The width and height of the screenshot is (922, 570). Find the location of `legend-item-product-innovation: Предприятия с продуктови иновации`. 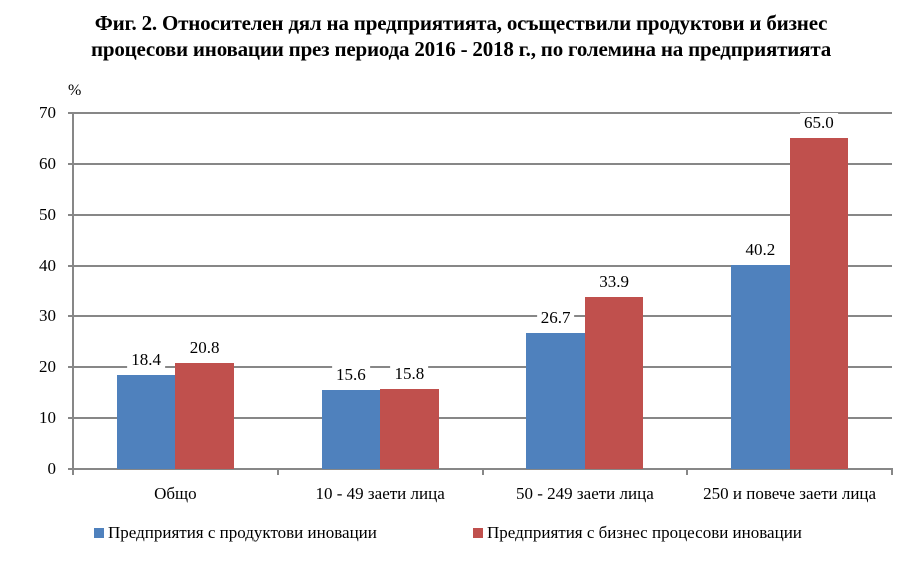

legend-item-product-innovation: Предприятия с продуктови иновации is located at coordinates (235, 533).